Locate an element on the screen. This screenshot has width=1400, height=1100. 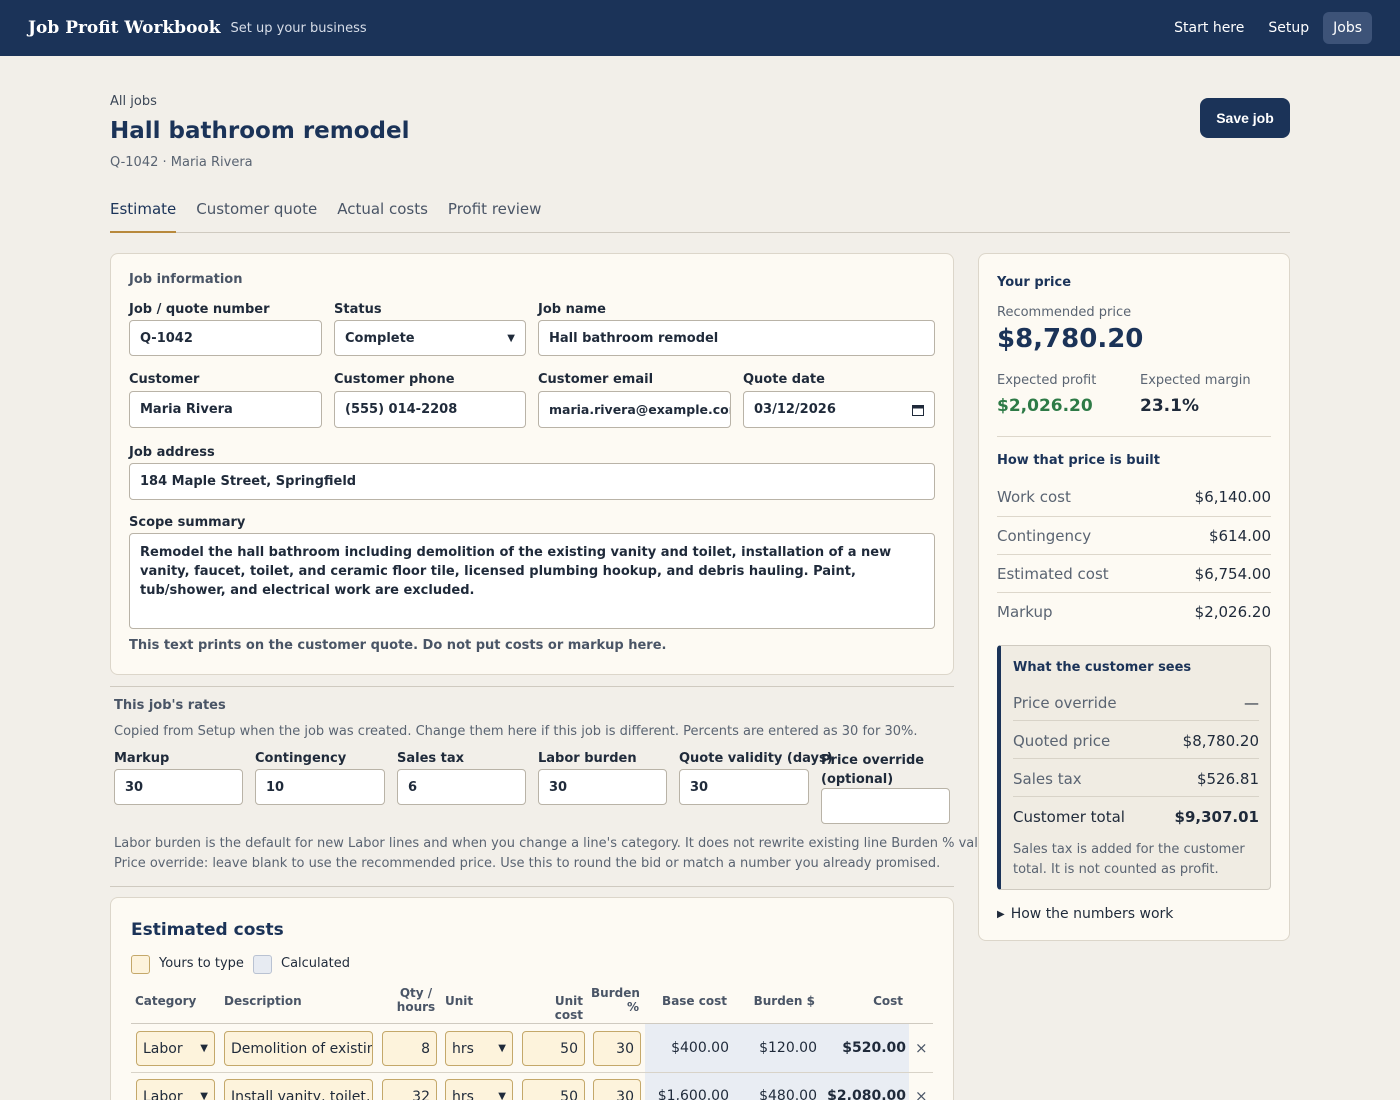
tab-estimate: Estimate is located at coordinates (143, 214).